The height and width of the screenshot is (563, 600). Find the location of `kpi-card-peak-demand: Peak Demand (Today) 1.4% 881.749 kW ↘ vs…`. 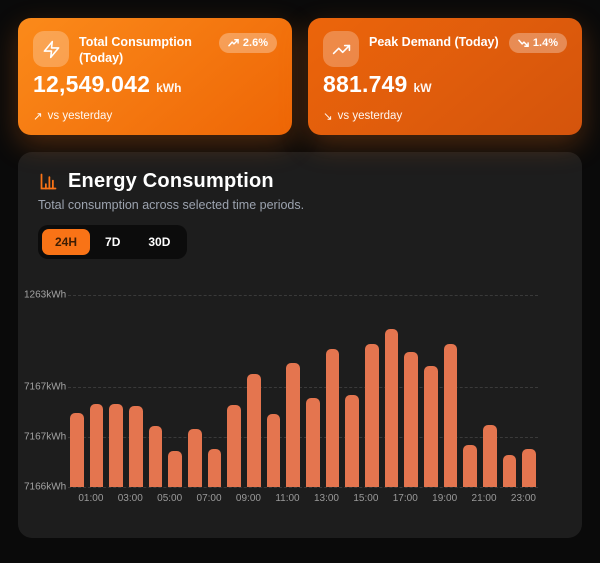

kpi-card-peak-demand: Peak Demand (Today) 1.4% 881.749 kW ↘ vs… is located at coordinates (445, 76).